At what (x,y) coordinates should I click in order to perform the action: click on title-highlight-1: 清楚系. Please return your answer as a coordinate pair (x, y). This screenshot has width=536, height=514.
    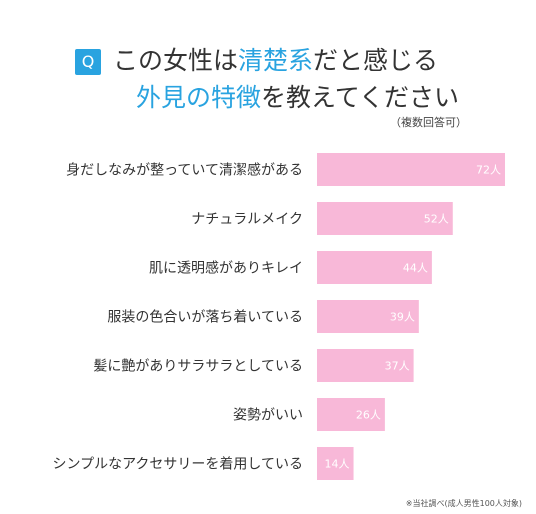
    Looking at the image, I should click on (276, 60).